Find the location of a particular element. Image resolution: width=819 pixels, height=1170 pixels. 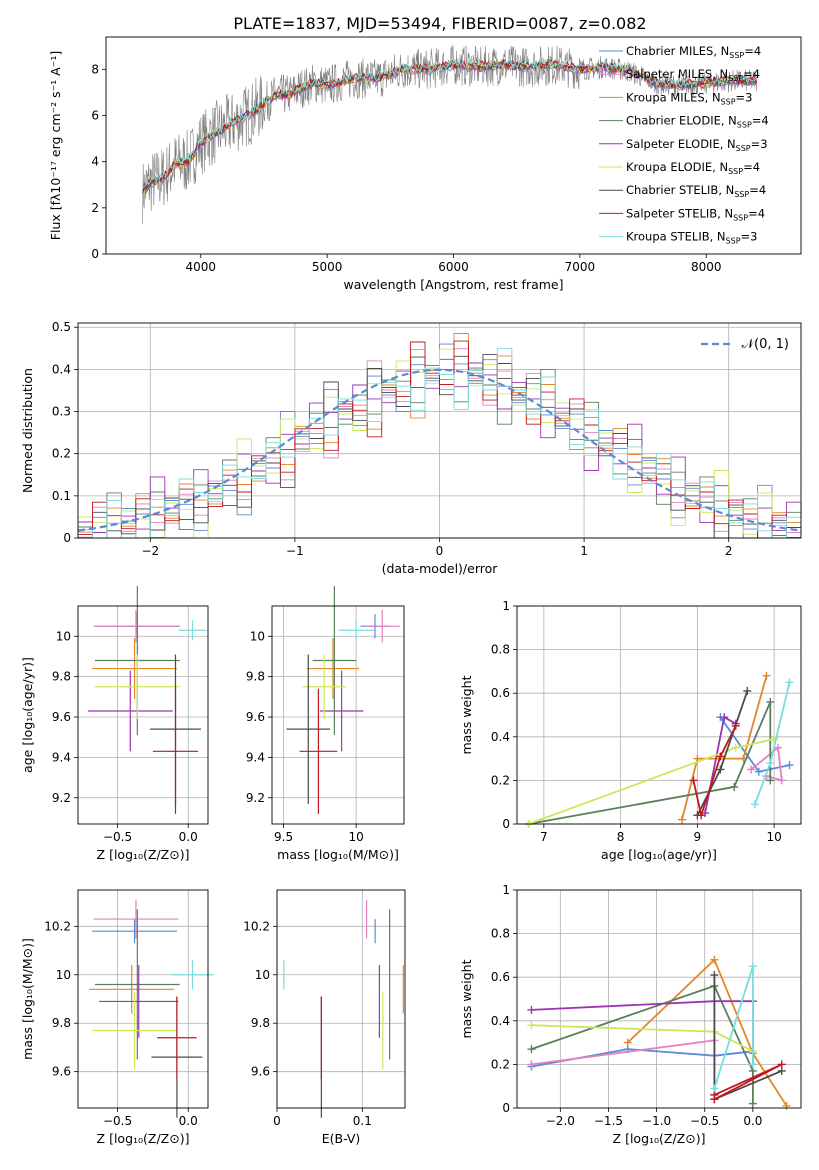

legend-entry: Salpeter MILES, NSSP=4 is located at coordinates (693, 75).